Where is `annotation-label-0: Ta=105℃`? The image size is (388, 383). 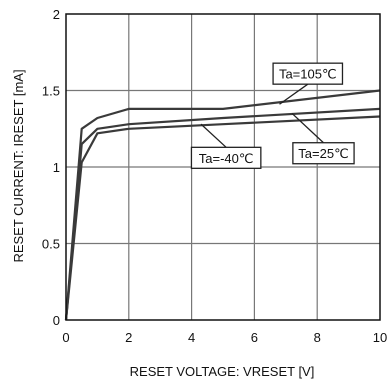
annotation-label-0: Ta=105℃ is located at coordinates (308, 74).